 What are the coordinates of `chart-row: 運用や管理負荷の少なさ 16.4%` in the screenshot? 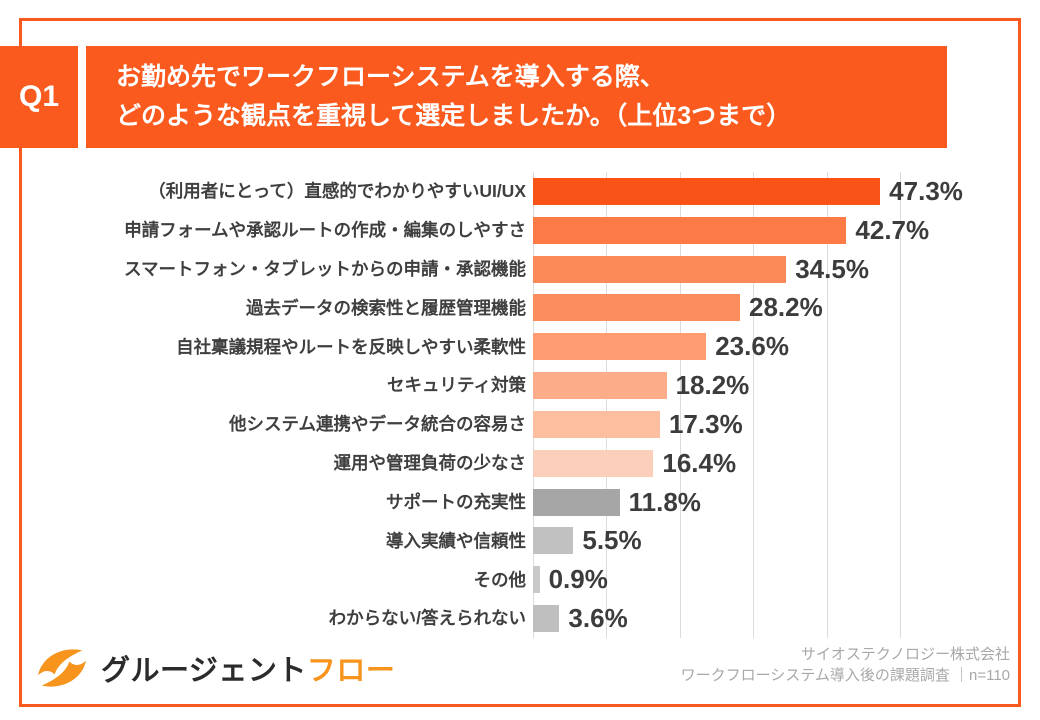 It's located at (520, 463).